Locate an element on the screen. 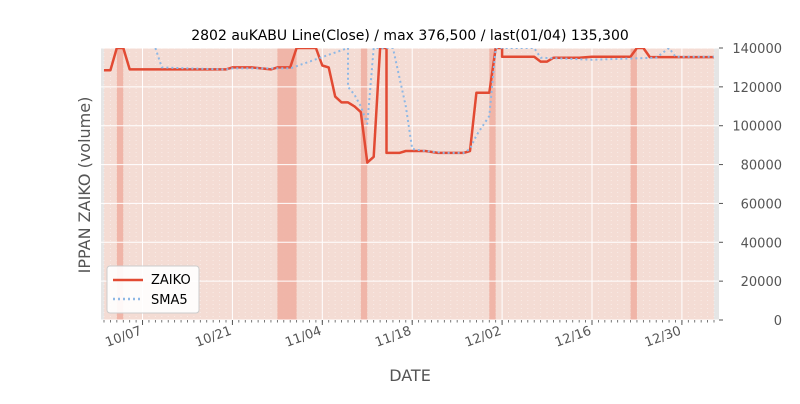 The width and height of the screenshot is (800, 404). y-tick-label: 40000 is located at coordinates (761, 243).